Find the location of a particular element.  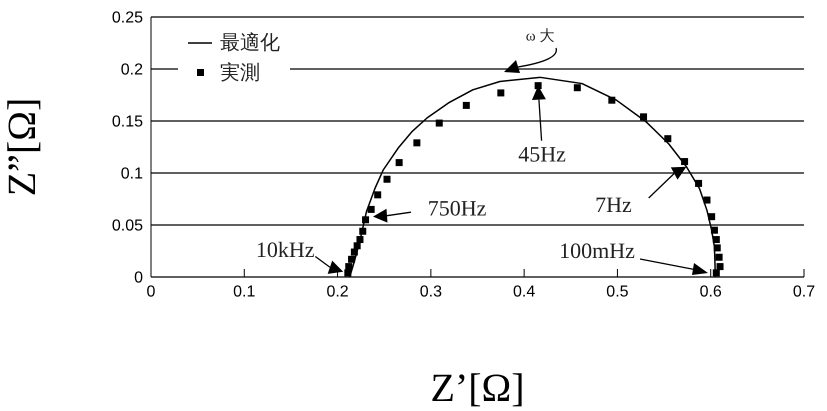

x-tick-label: 0.6 is located at coordinates (711, 291).